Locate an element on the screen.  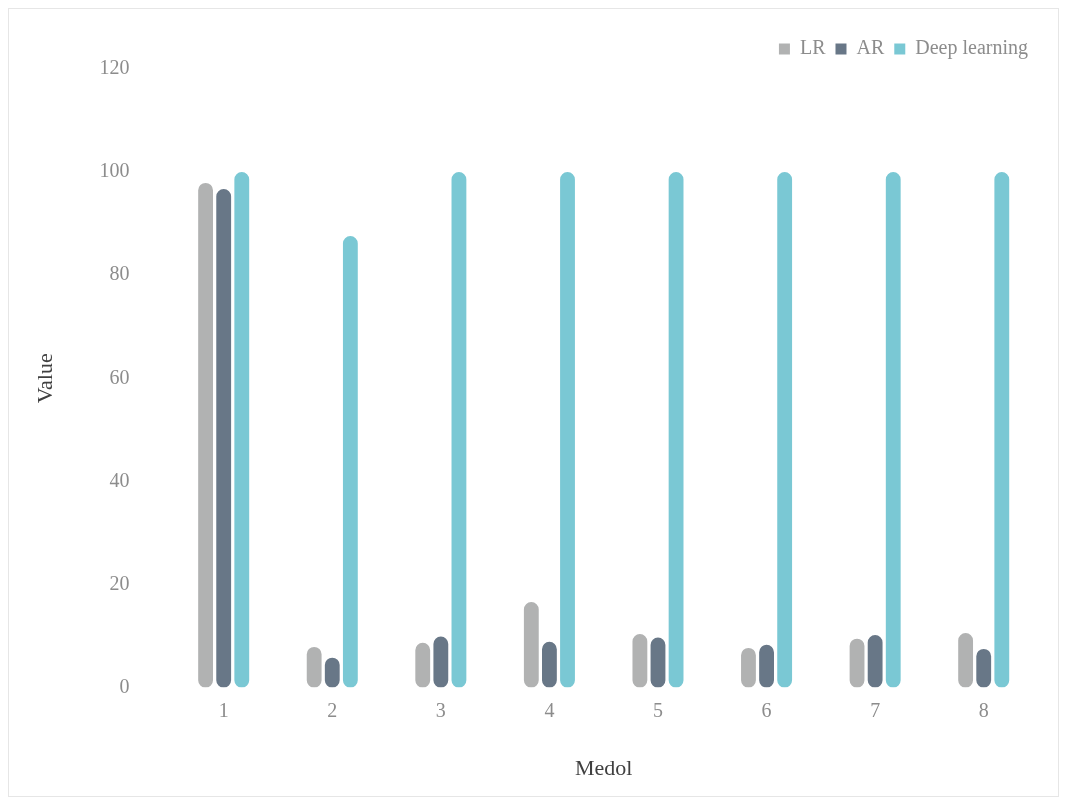
x-tick-label: 7 is located at coordinates (875, 709).